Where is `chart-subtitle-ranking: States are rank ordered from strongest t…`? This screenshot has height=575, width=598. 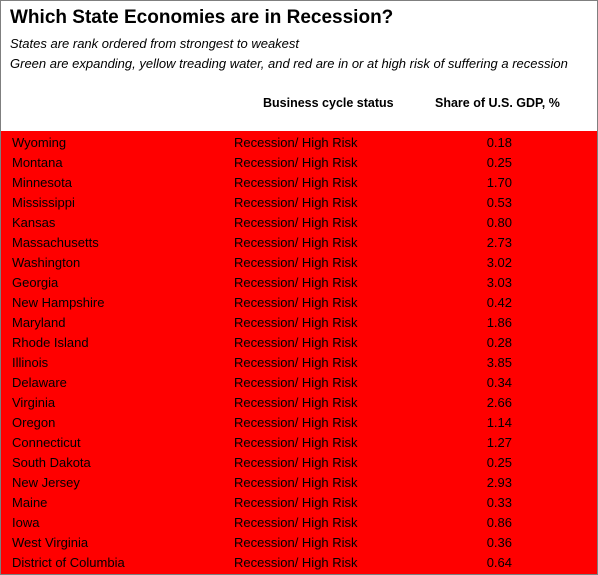 chart-subtitle-ranking: States are rank ordered from strongest t… is located at coordinates (155, 43).